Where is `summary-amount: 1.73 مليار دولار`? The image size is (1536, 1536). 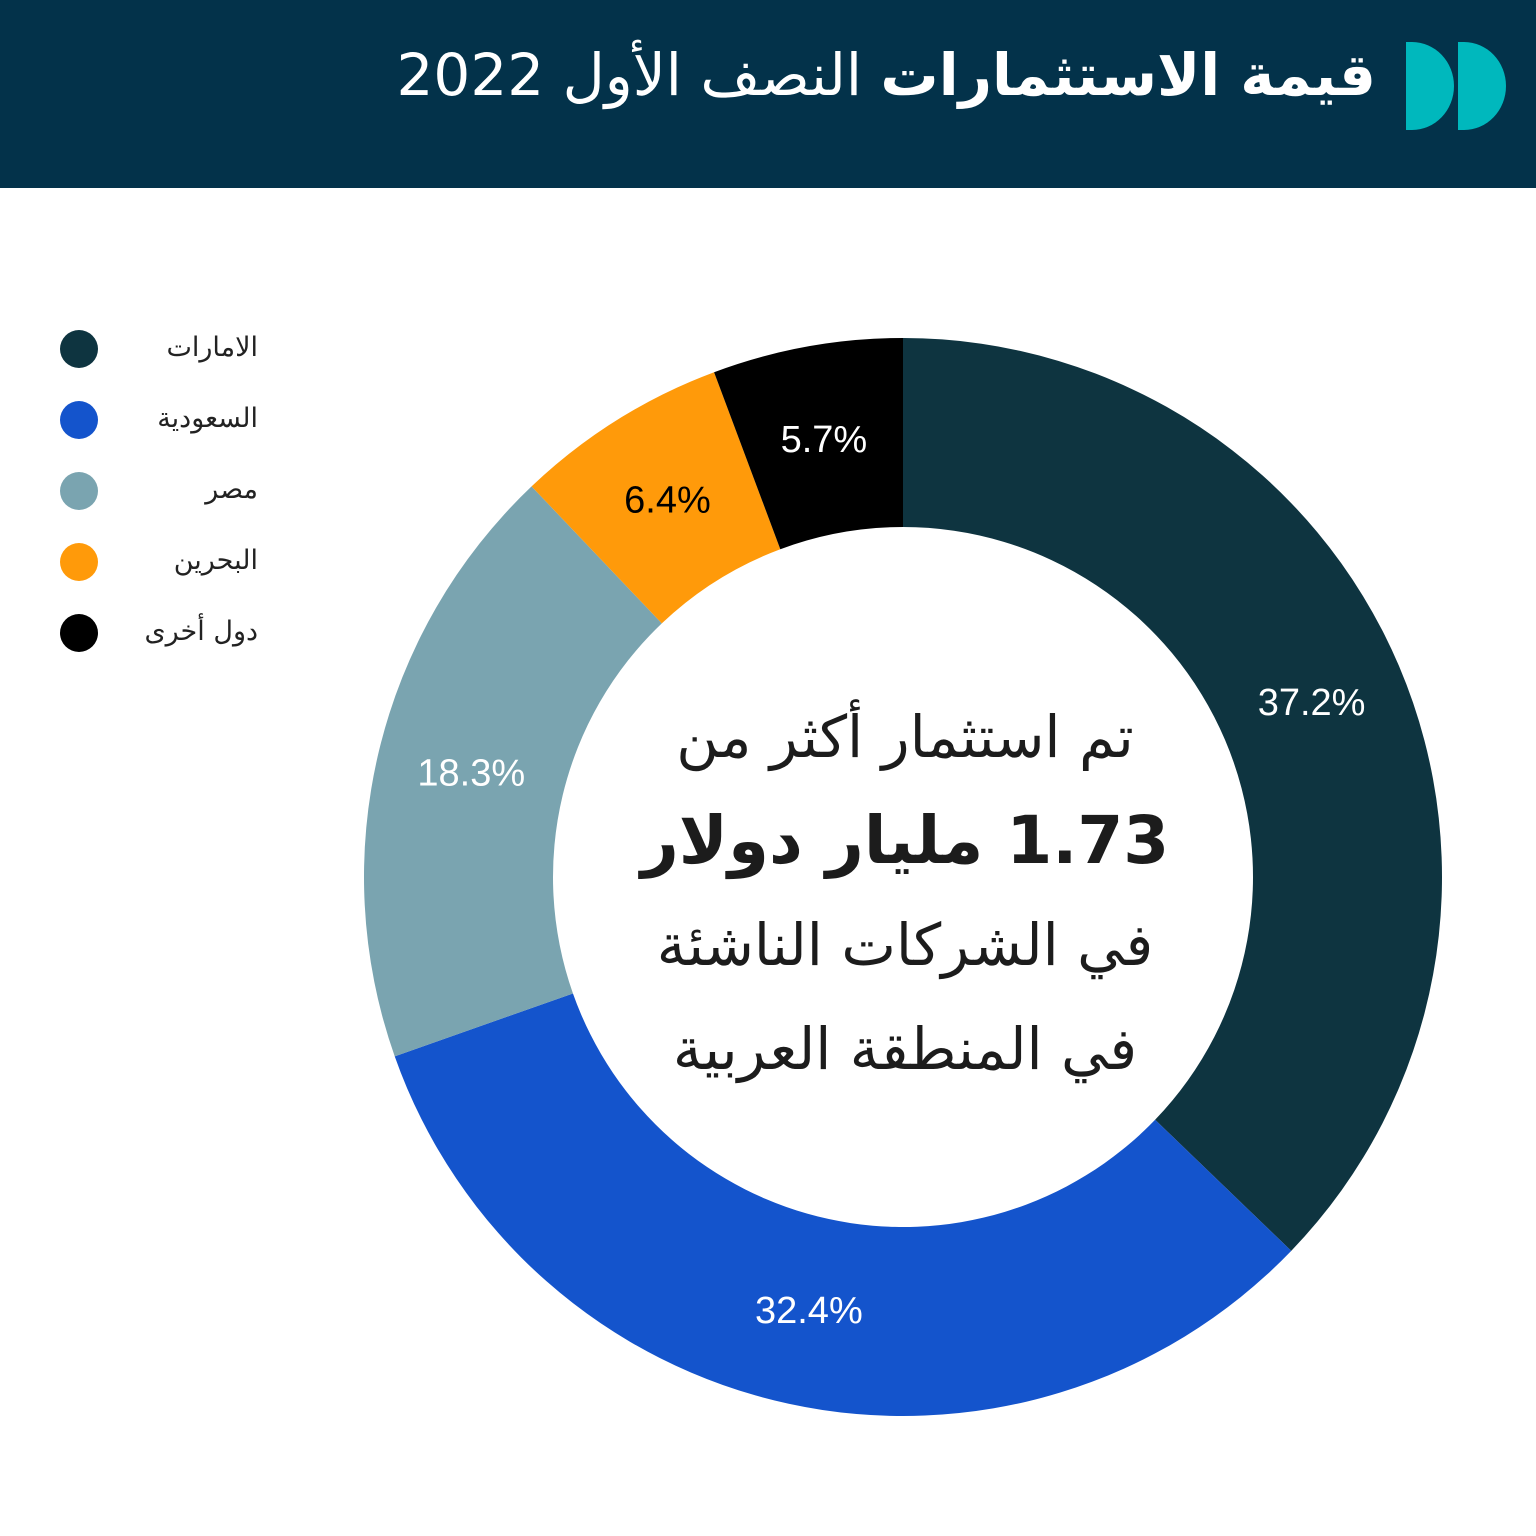
summary-amount: 1.73 مليار دولار is located at coordinates (905, 840).